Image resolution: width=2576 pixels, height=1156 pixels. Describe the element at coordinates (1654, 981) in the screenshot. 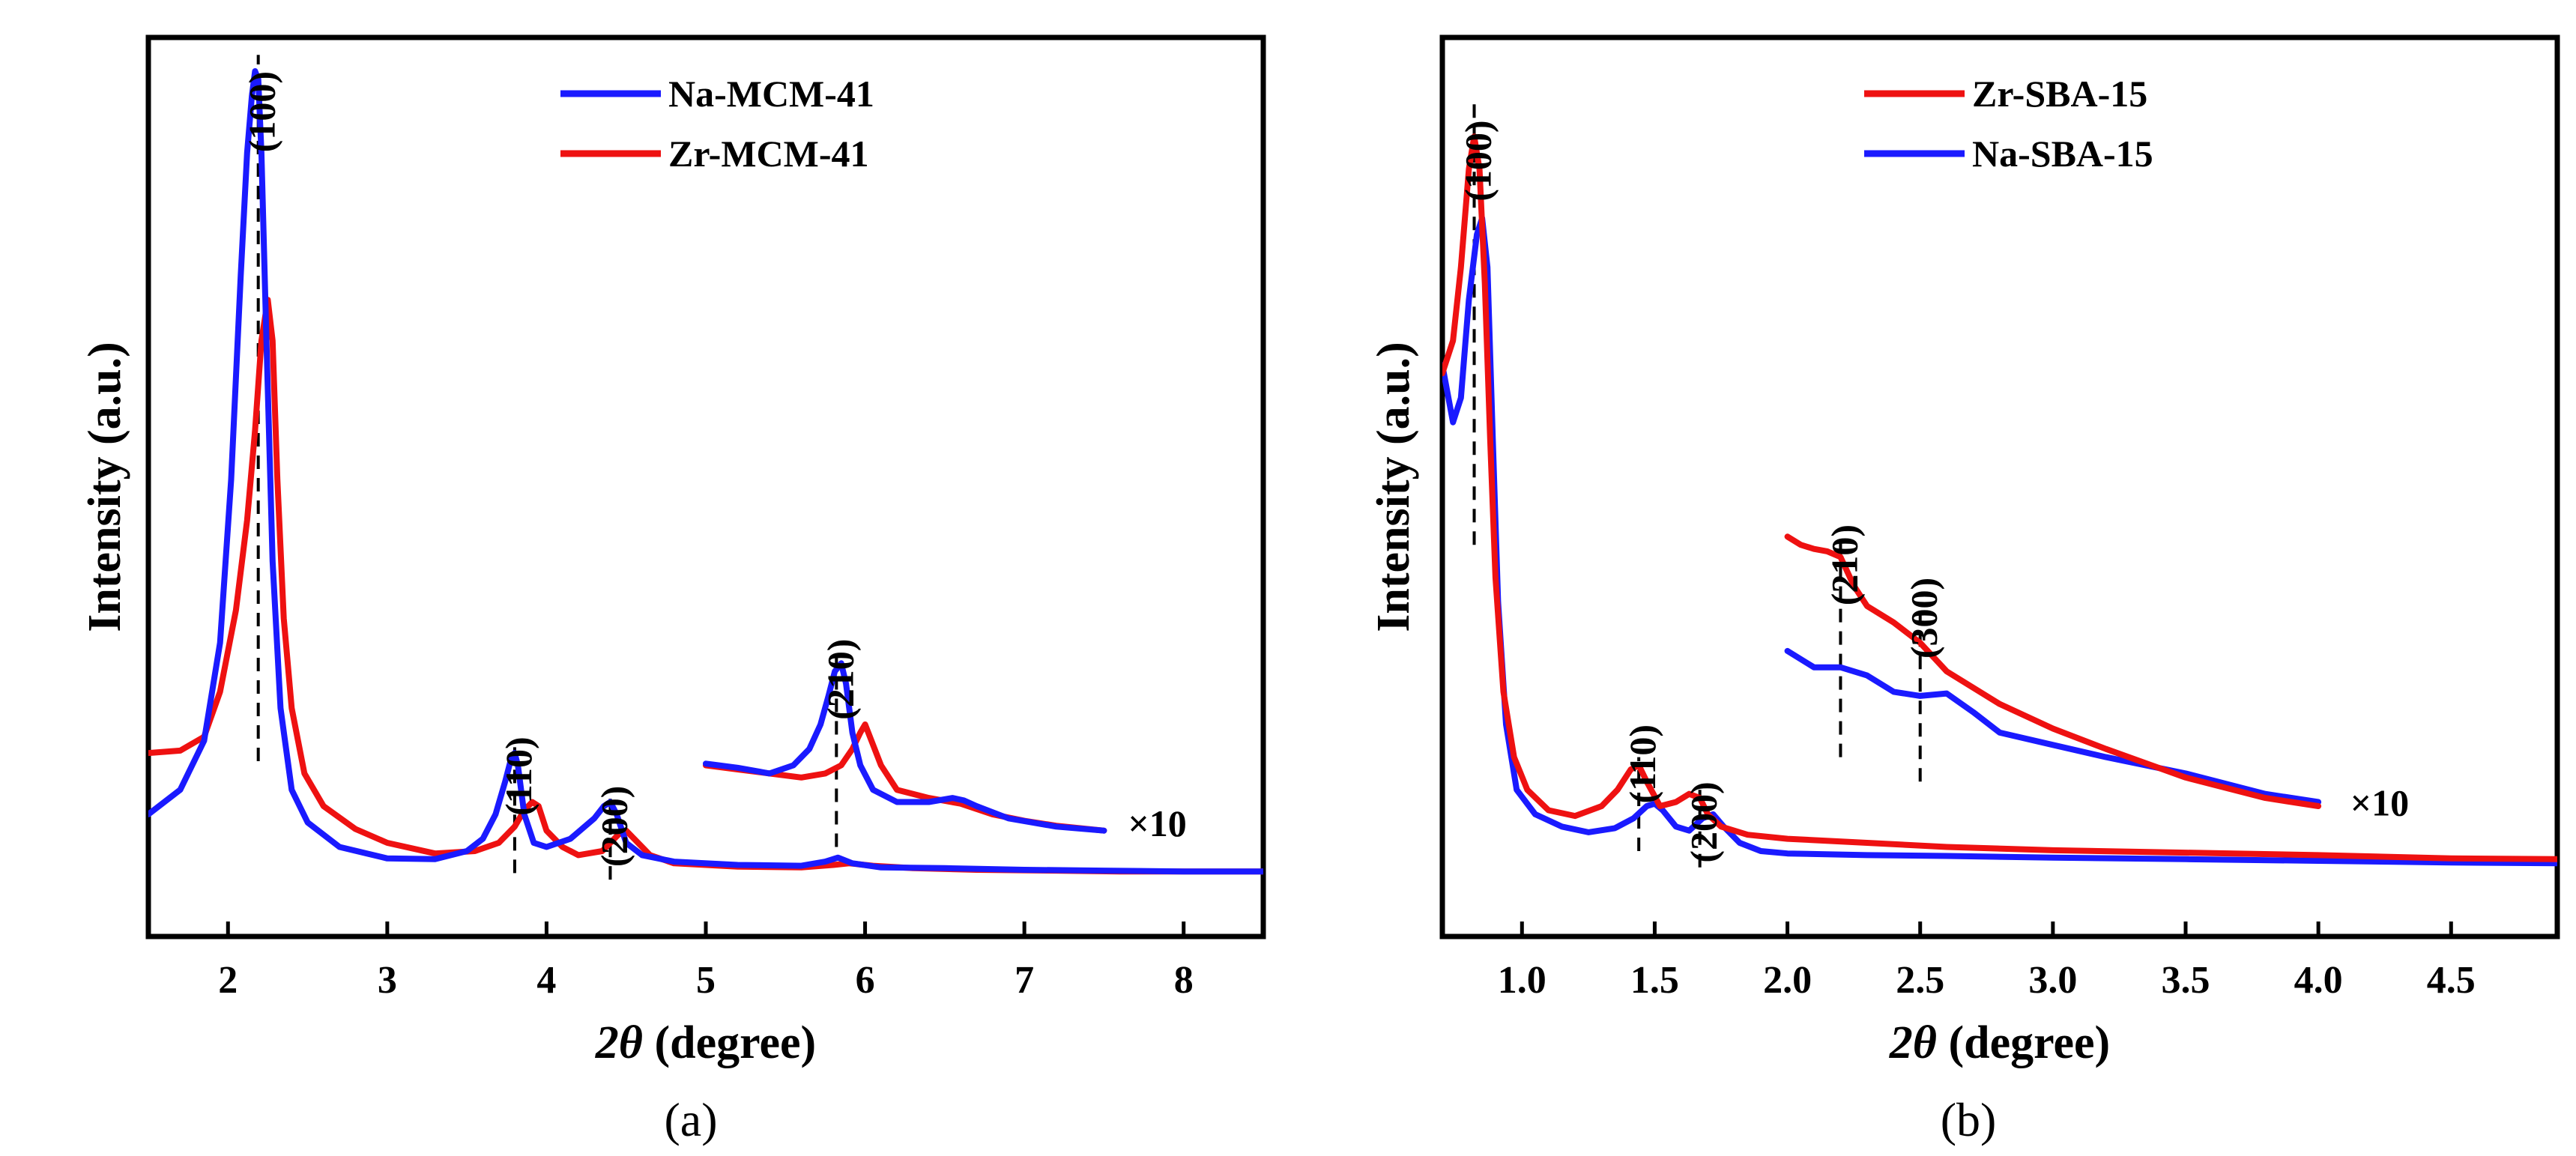

I see `x-tick-label: 1.5` at that location.